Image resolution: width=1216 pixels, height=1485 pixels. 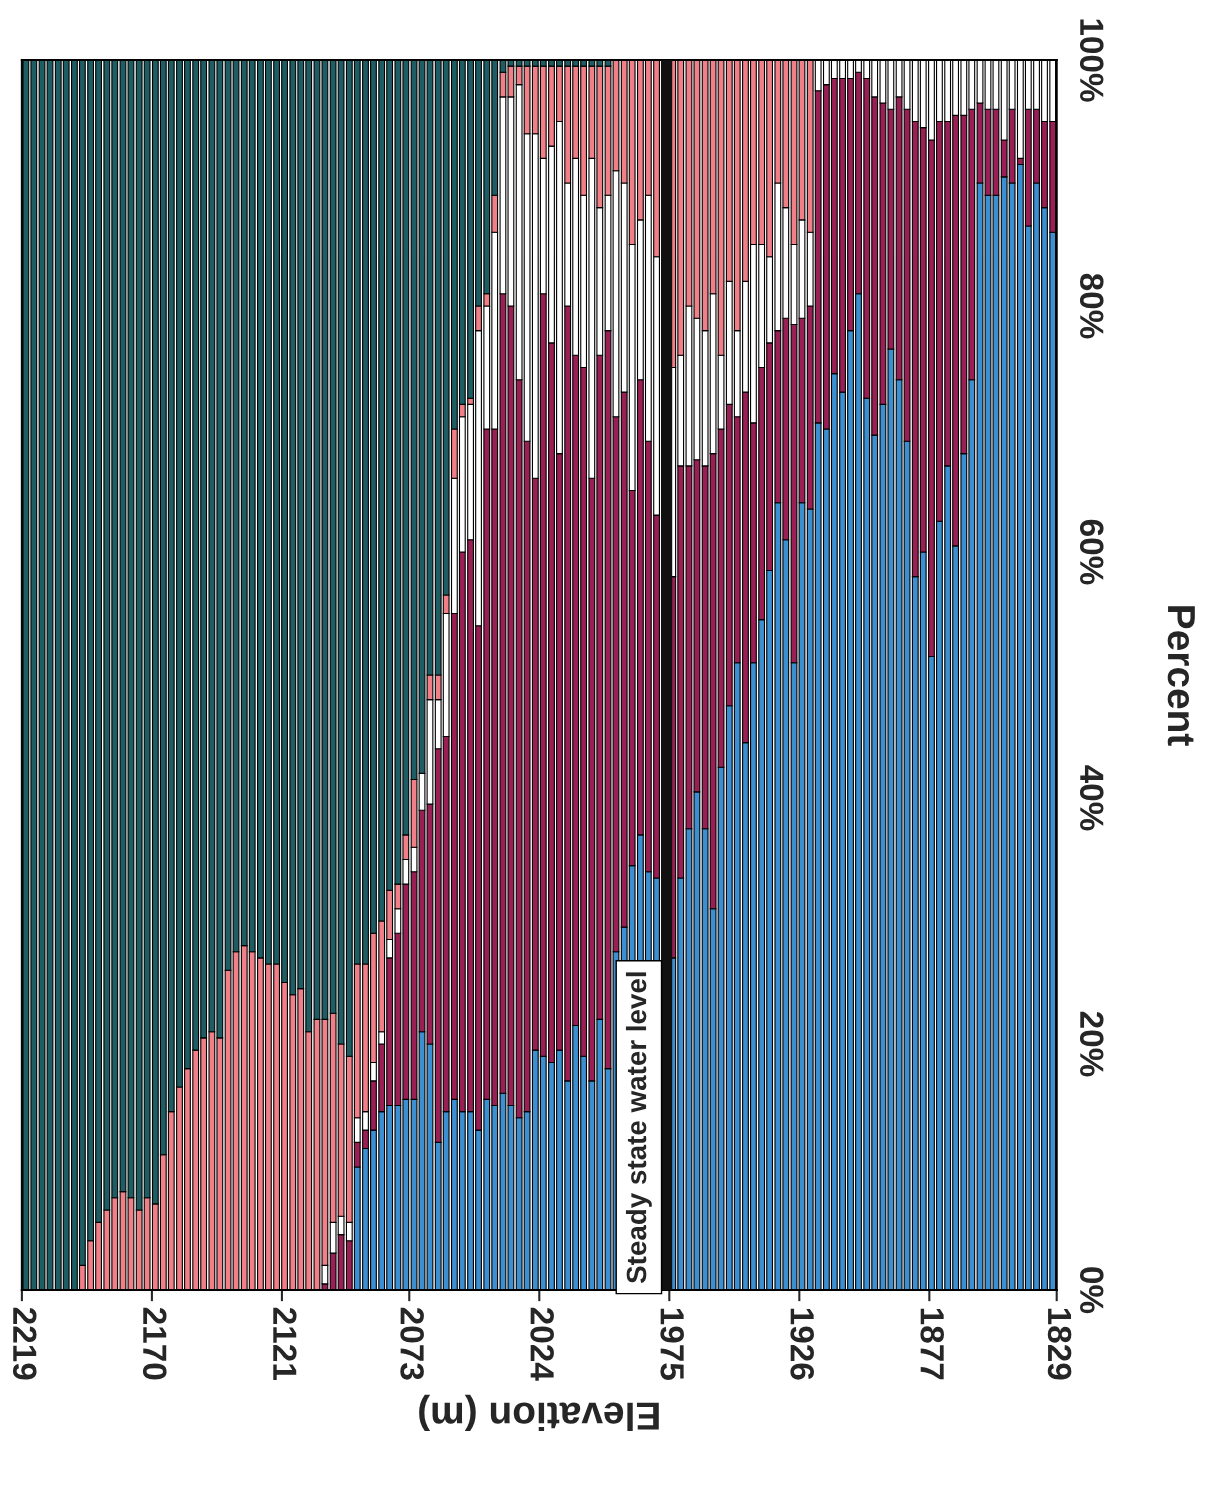 What do you see at coordinates (1091, 306) in the screenshot?
I see `y-tick-label: 80%` at bounding box center [1091, 306].